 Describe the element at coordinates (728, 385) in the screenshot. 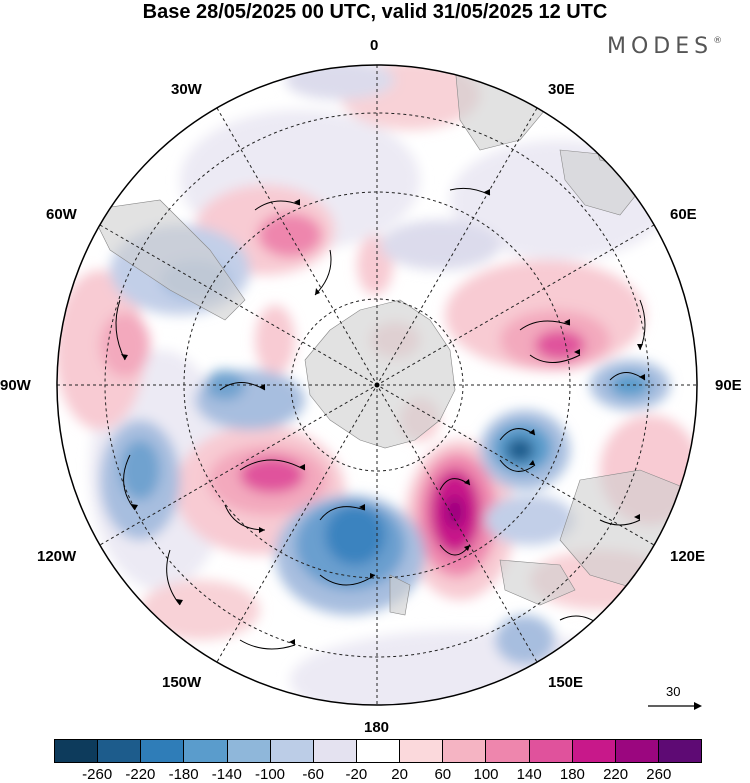

I see `lon-label-90e: 90E` at that location.